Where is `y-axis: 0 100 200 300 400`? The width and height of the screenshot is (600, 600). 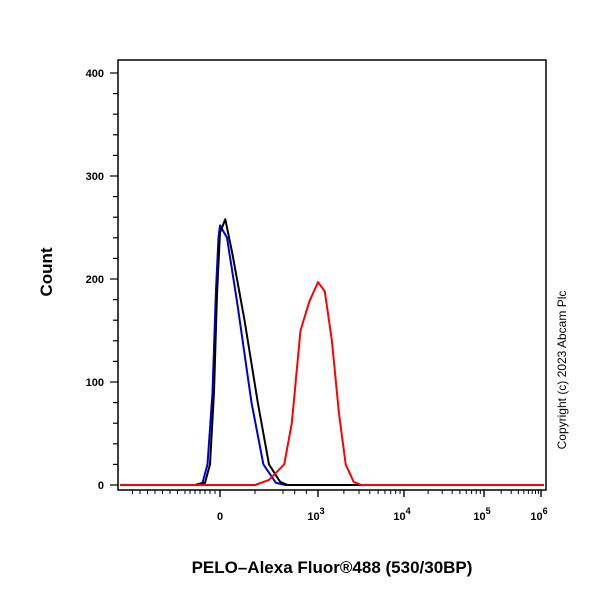
y-axis: 0 100 200 300 400 is located at coordinates (102, 280).